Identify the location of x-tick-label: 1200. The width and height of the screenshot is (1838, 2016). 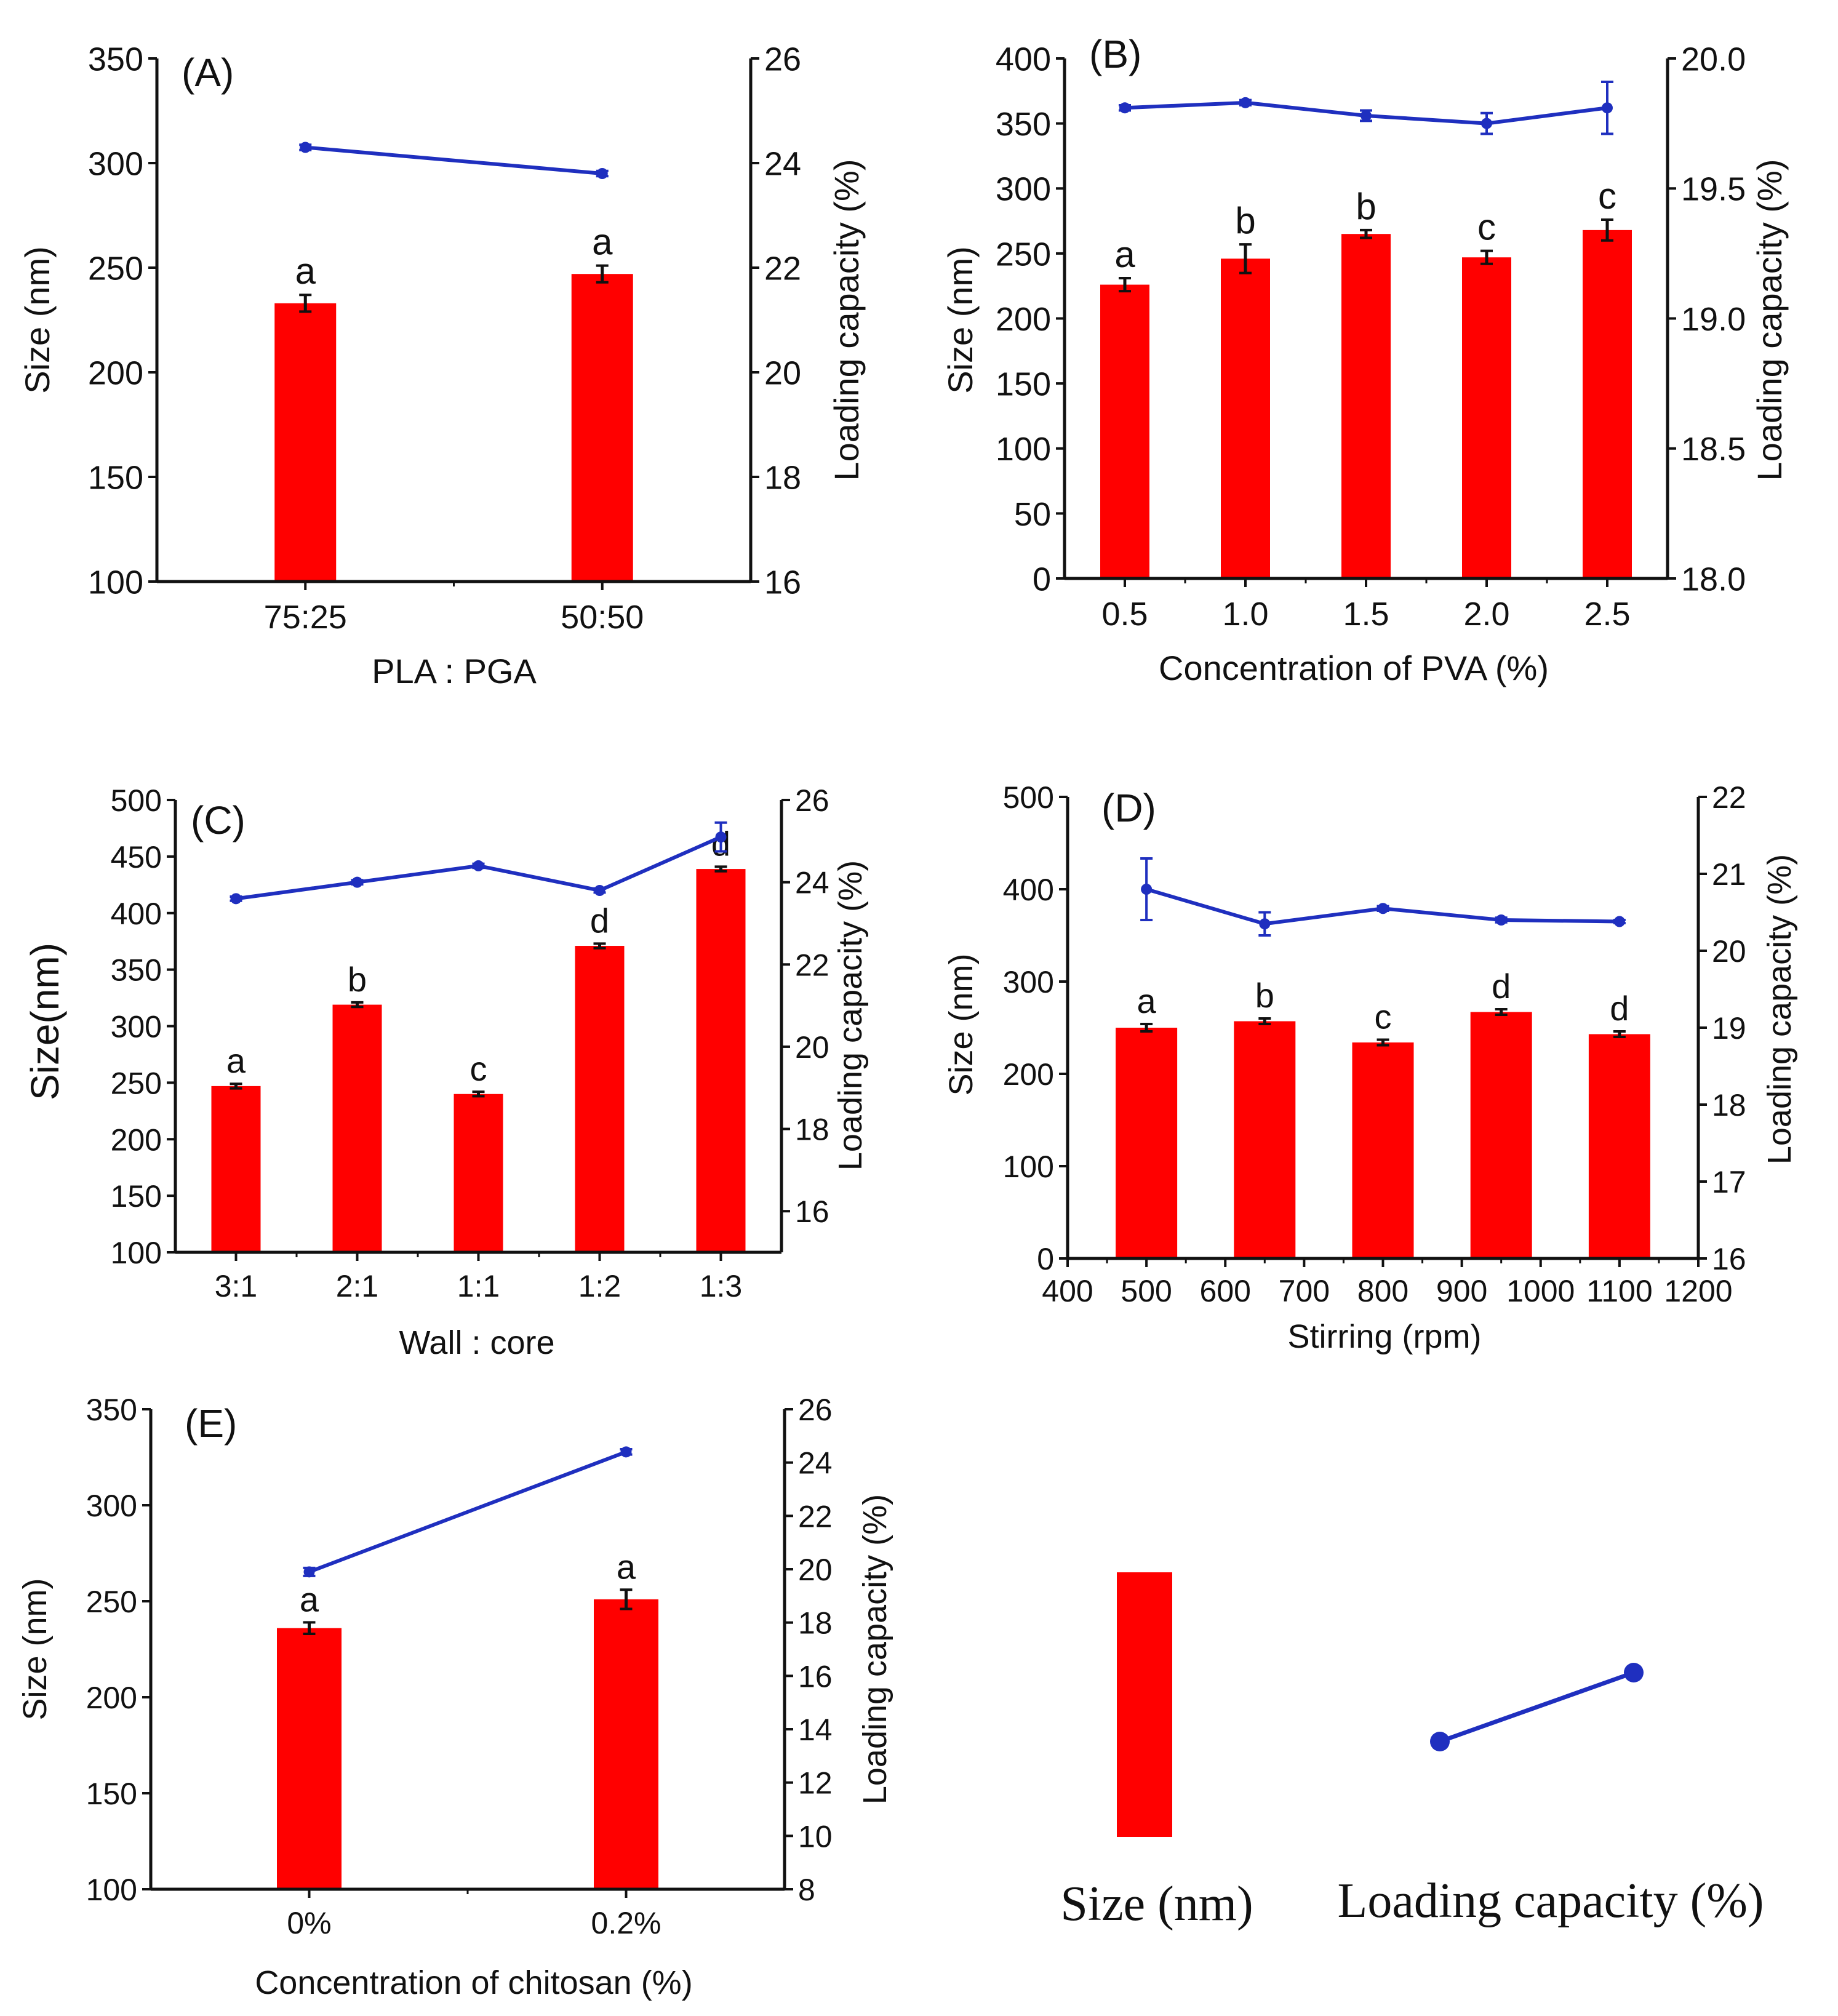
(1698, 1291).